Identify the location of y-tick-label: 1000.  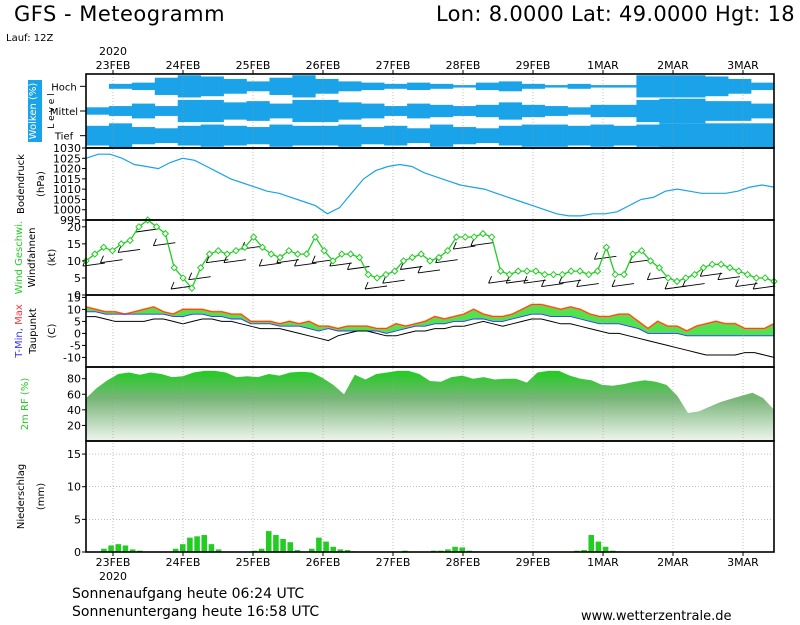
(67, 210).